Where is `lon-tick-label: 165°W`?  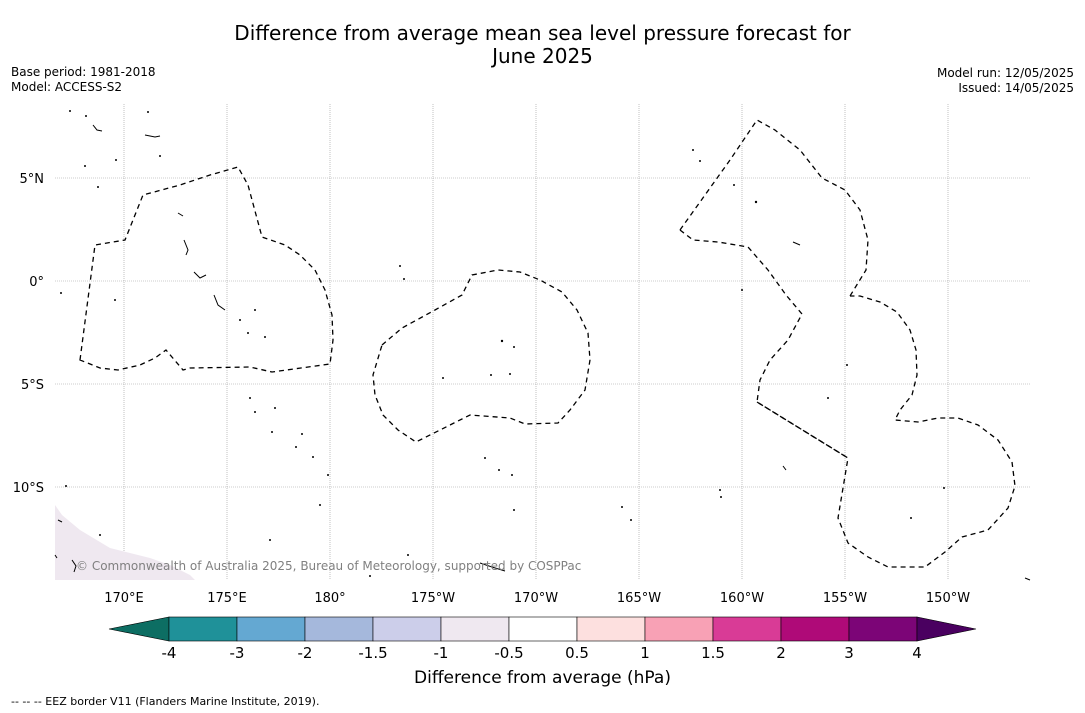
lon-tick-label: 165°W is located at coordinates (639, 598).